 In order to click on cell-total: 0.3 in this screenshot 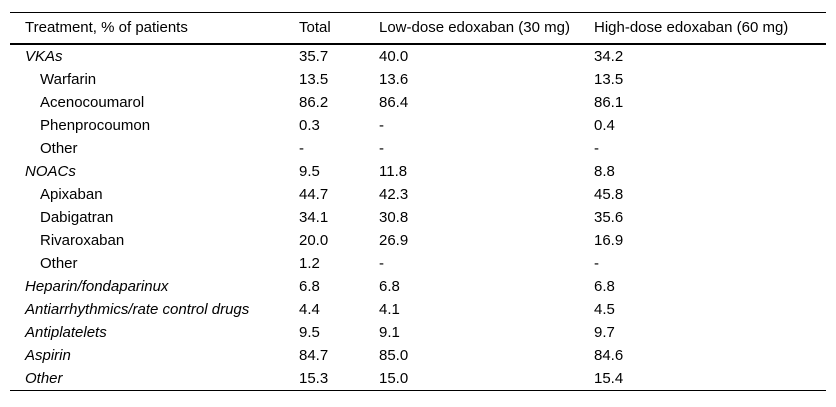, I will do `click(309, 125)`.